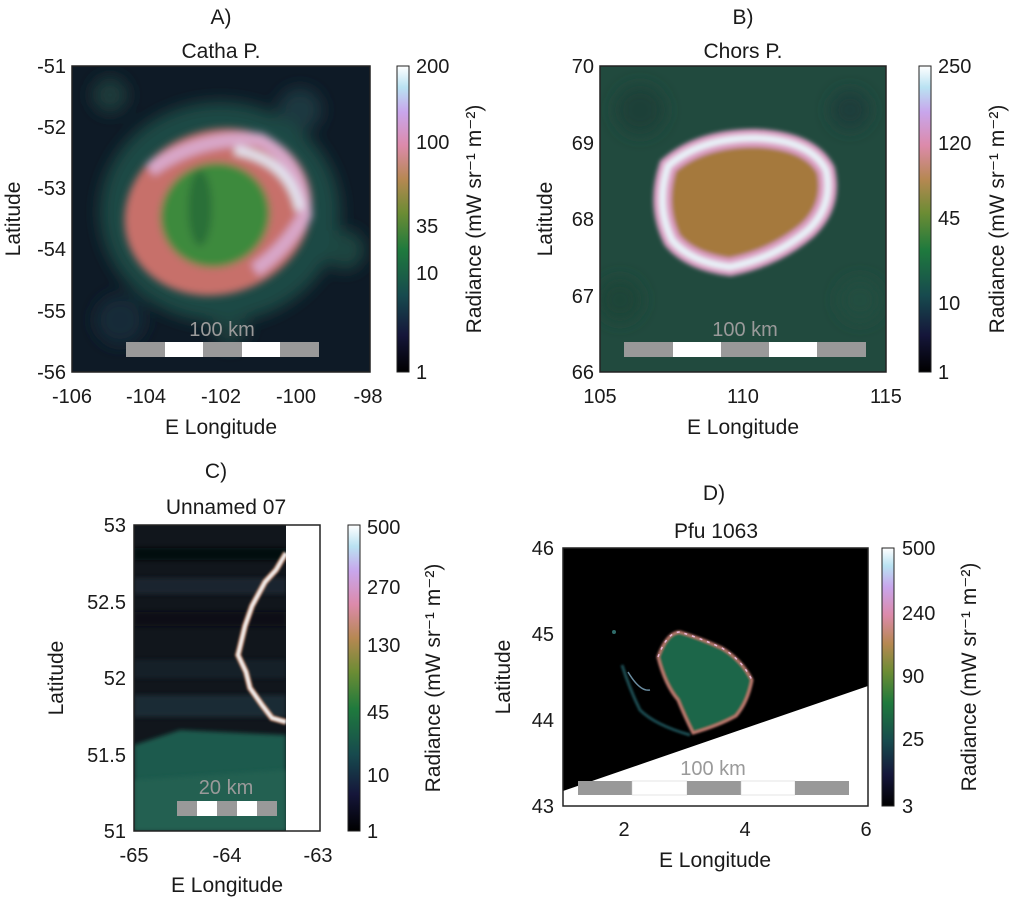 Image resolution: width=1024 pixels, height=903 pixels. Describe the element at coordinates (226, 507) in the screenshot. I see `panel-c-title: Unnamed 07` at that location.